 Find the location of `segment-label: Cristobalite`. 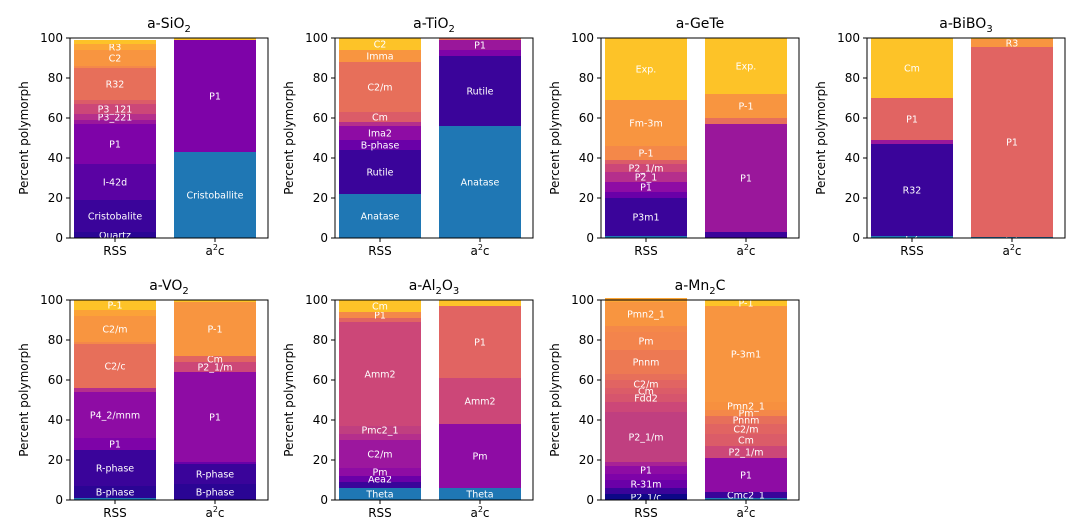

segment-label: Cristobalite is located at coordinates (115, 217).